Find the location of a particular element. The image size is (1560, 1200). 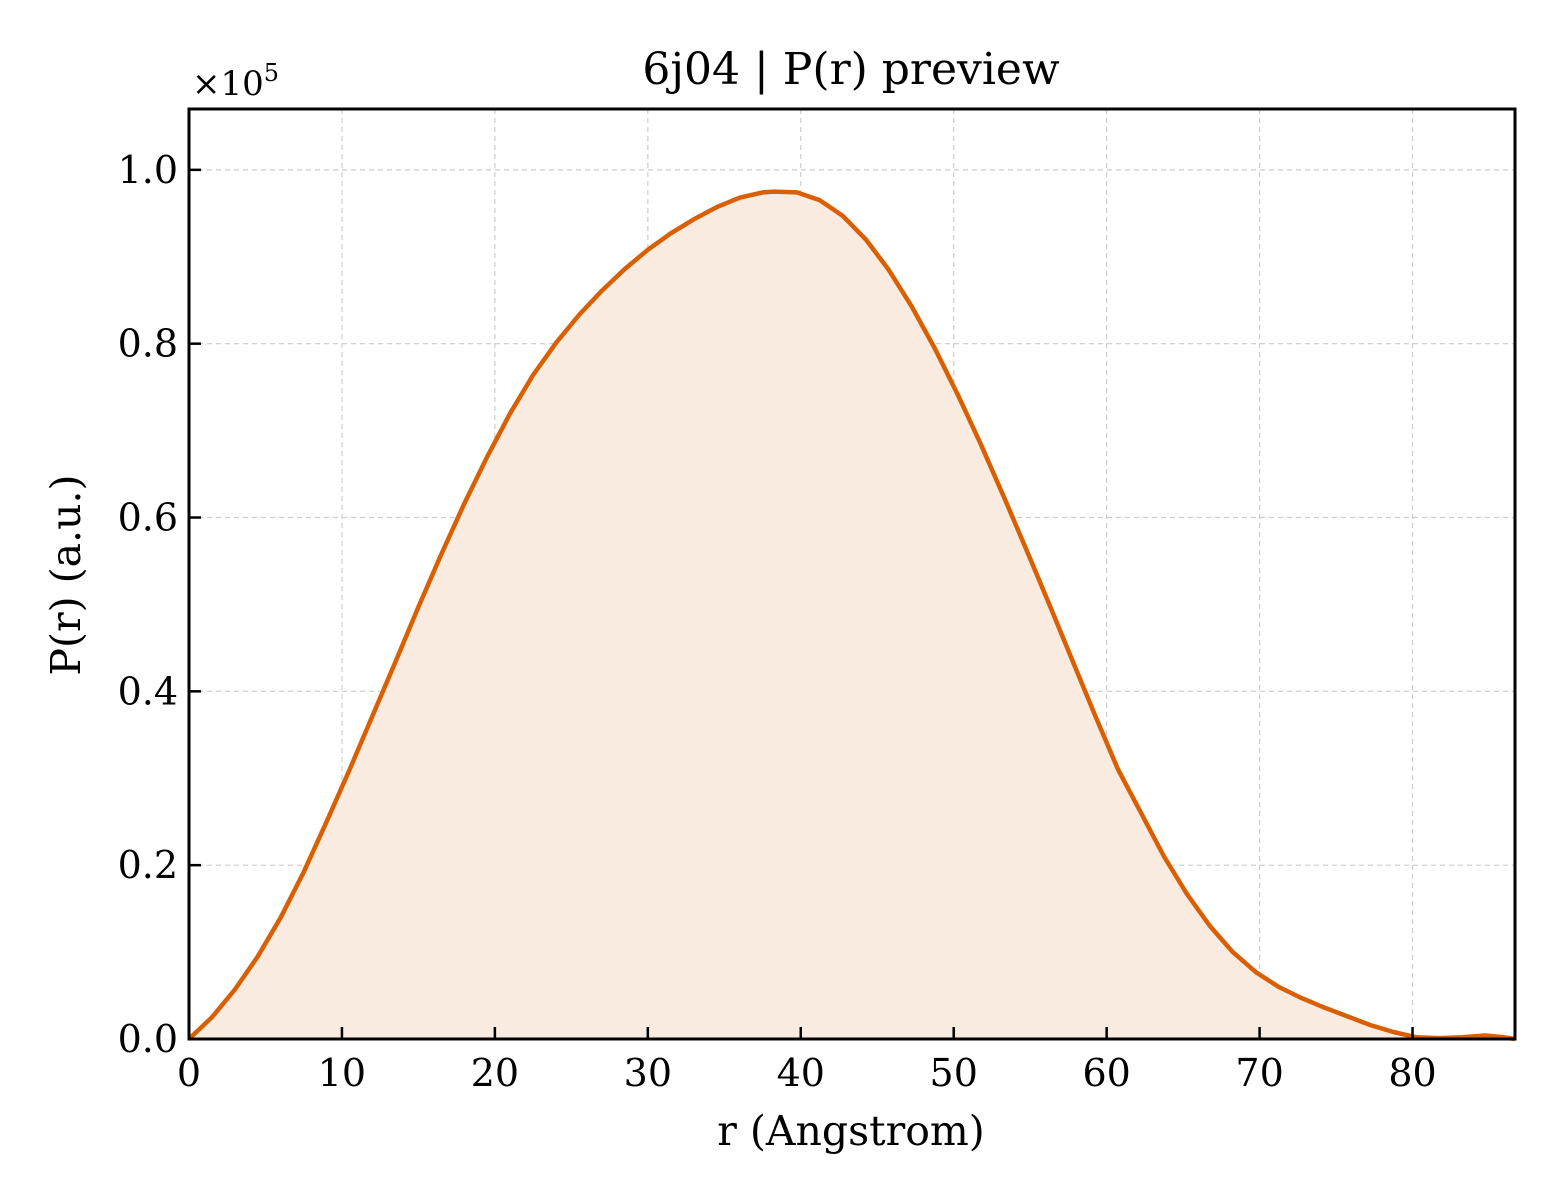

x-axis-label: r (Angstrom) is located at coordinates (851, 1131).